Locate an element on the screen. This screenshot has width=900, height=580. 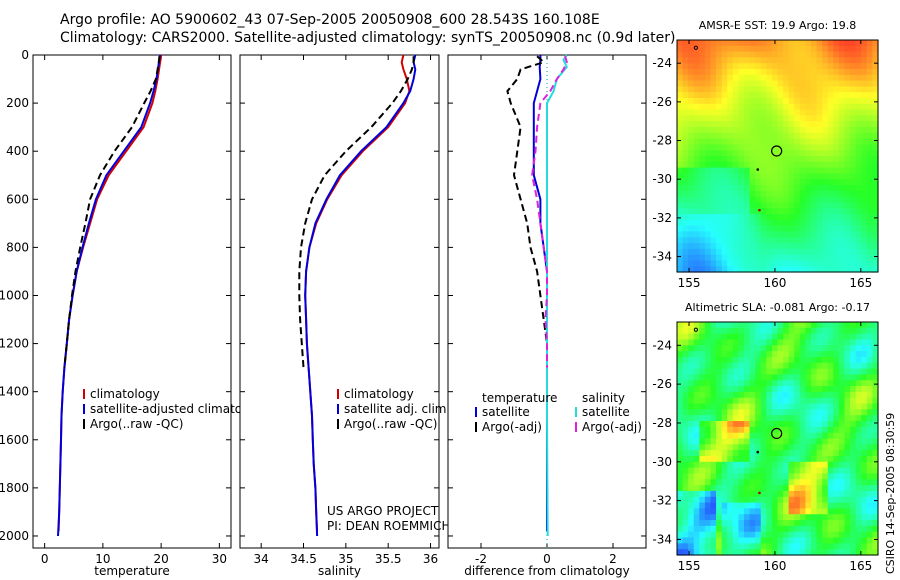
legend-entry: Argo(-adj) is located at coordinates (512, 427).